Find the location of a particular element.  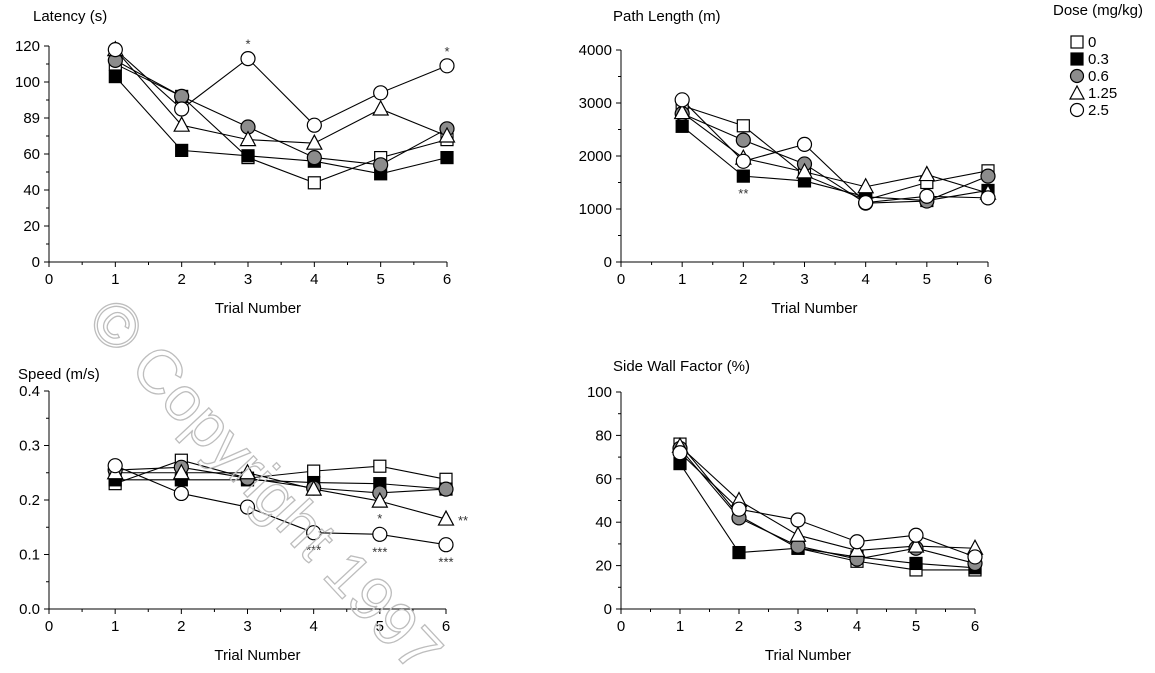

y-tick-label: 0.1 is located at coordinates (29, 555).